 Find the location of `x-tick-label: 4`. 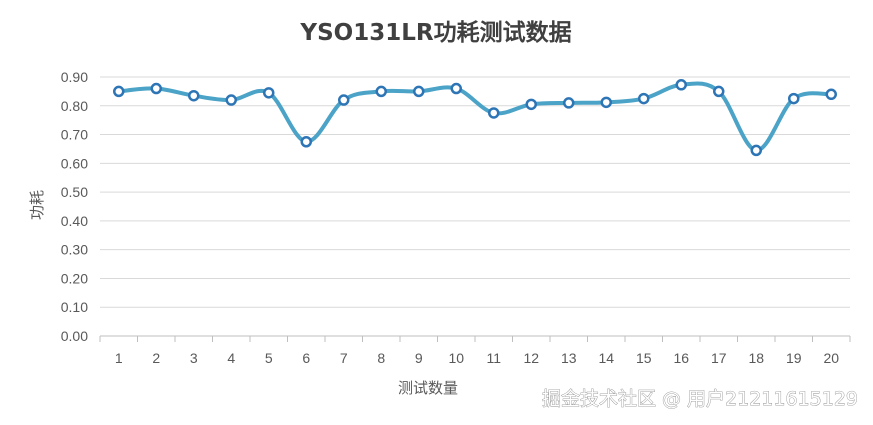

x-tick-label: 4 is located at coordinates (231, 358).